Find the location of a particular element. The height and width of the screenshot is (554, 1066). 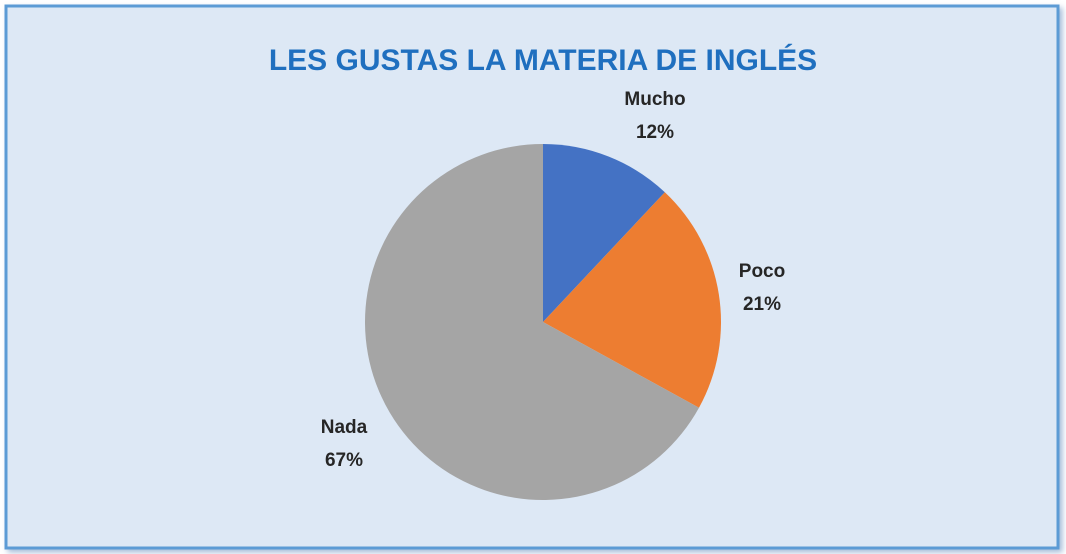

slice-label: Nada is located at coordinates (344, 427).